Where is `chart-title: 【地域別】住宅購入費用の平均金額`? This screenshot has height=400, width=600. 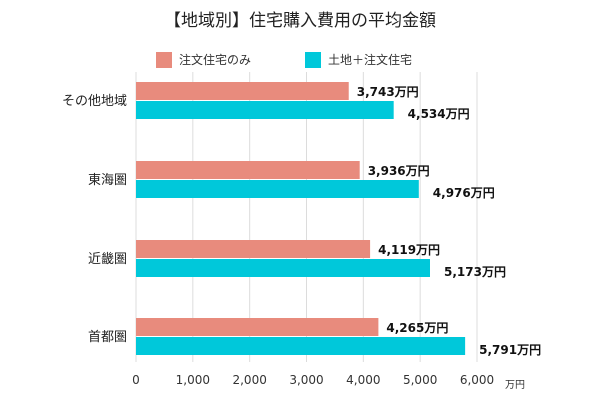
chart-title: 【地域別】住宅購入費用の平均金額 is located at coordinates (300, 21).